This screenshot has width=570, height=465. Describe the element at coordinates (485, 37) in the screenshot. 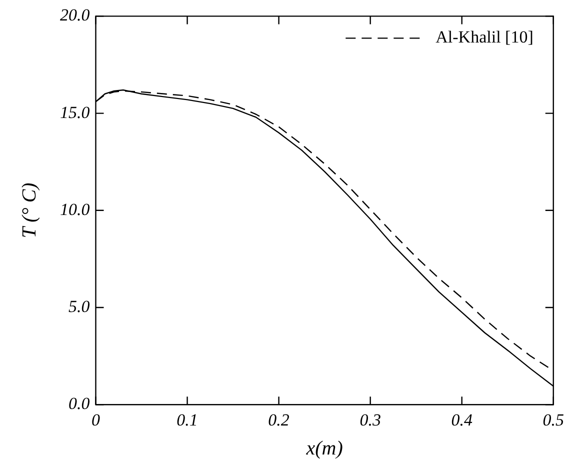

I see `legend-label: Al-Khalil [10]` at that location.